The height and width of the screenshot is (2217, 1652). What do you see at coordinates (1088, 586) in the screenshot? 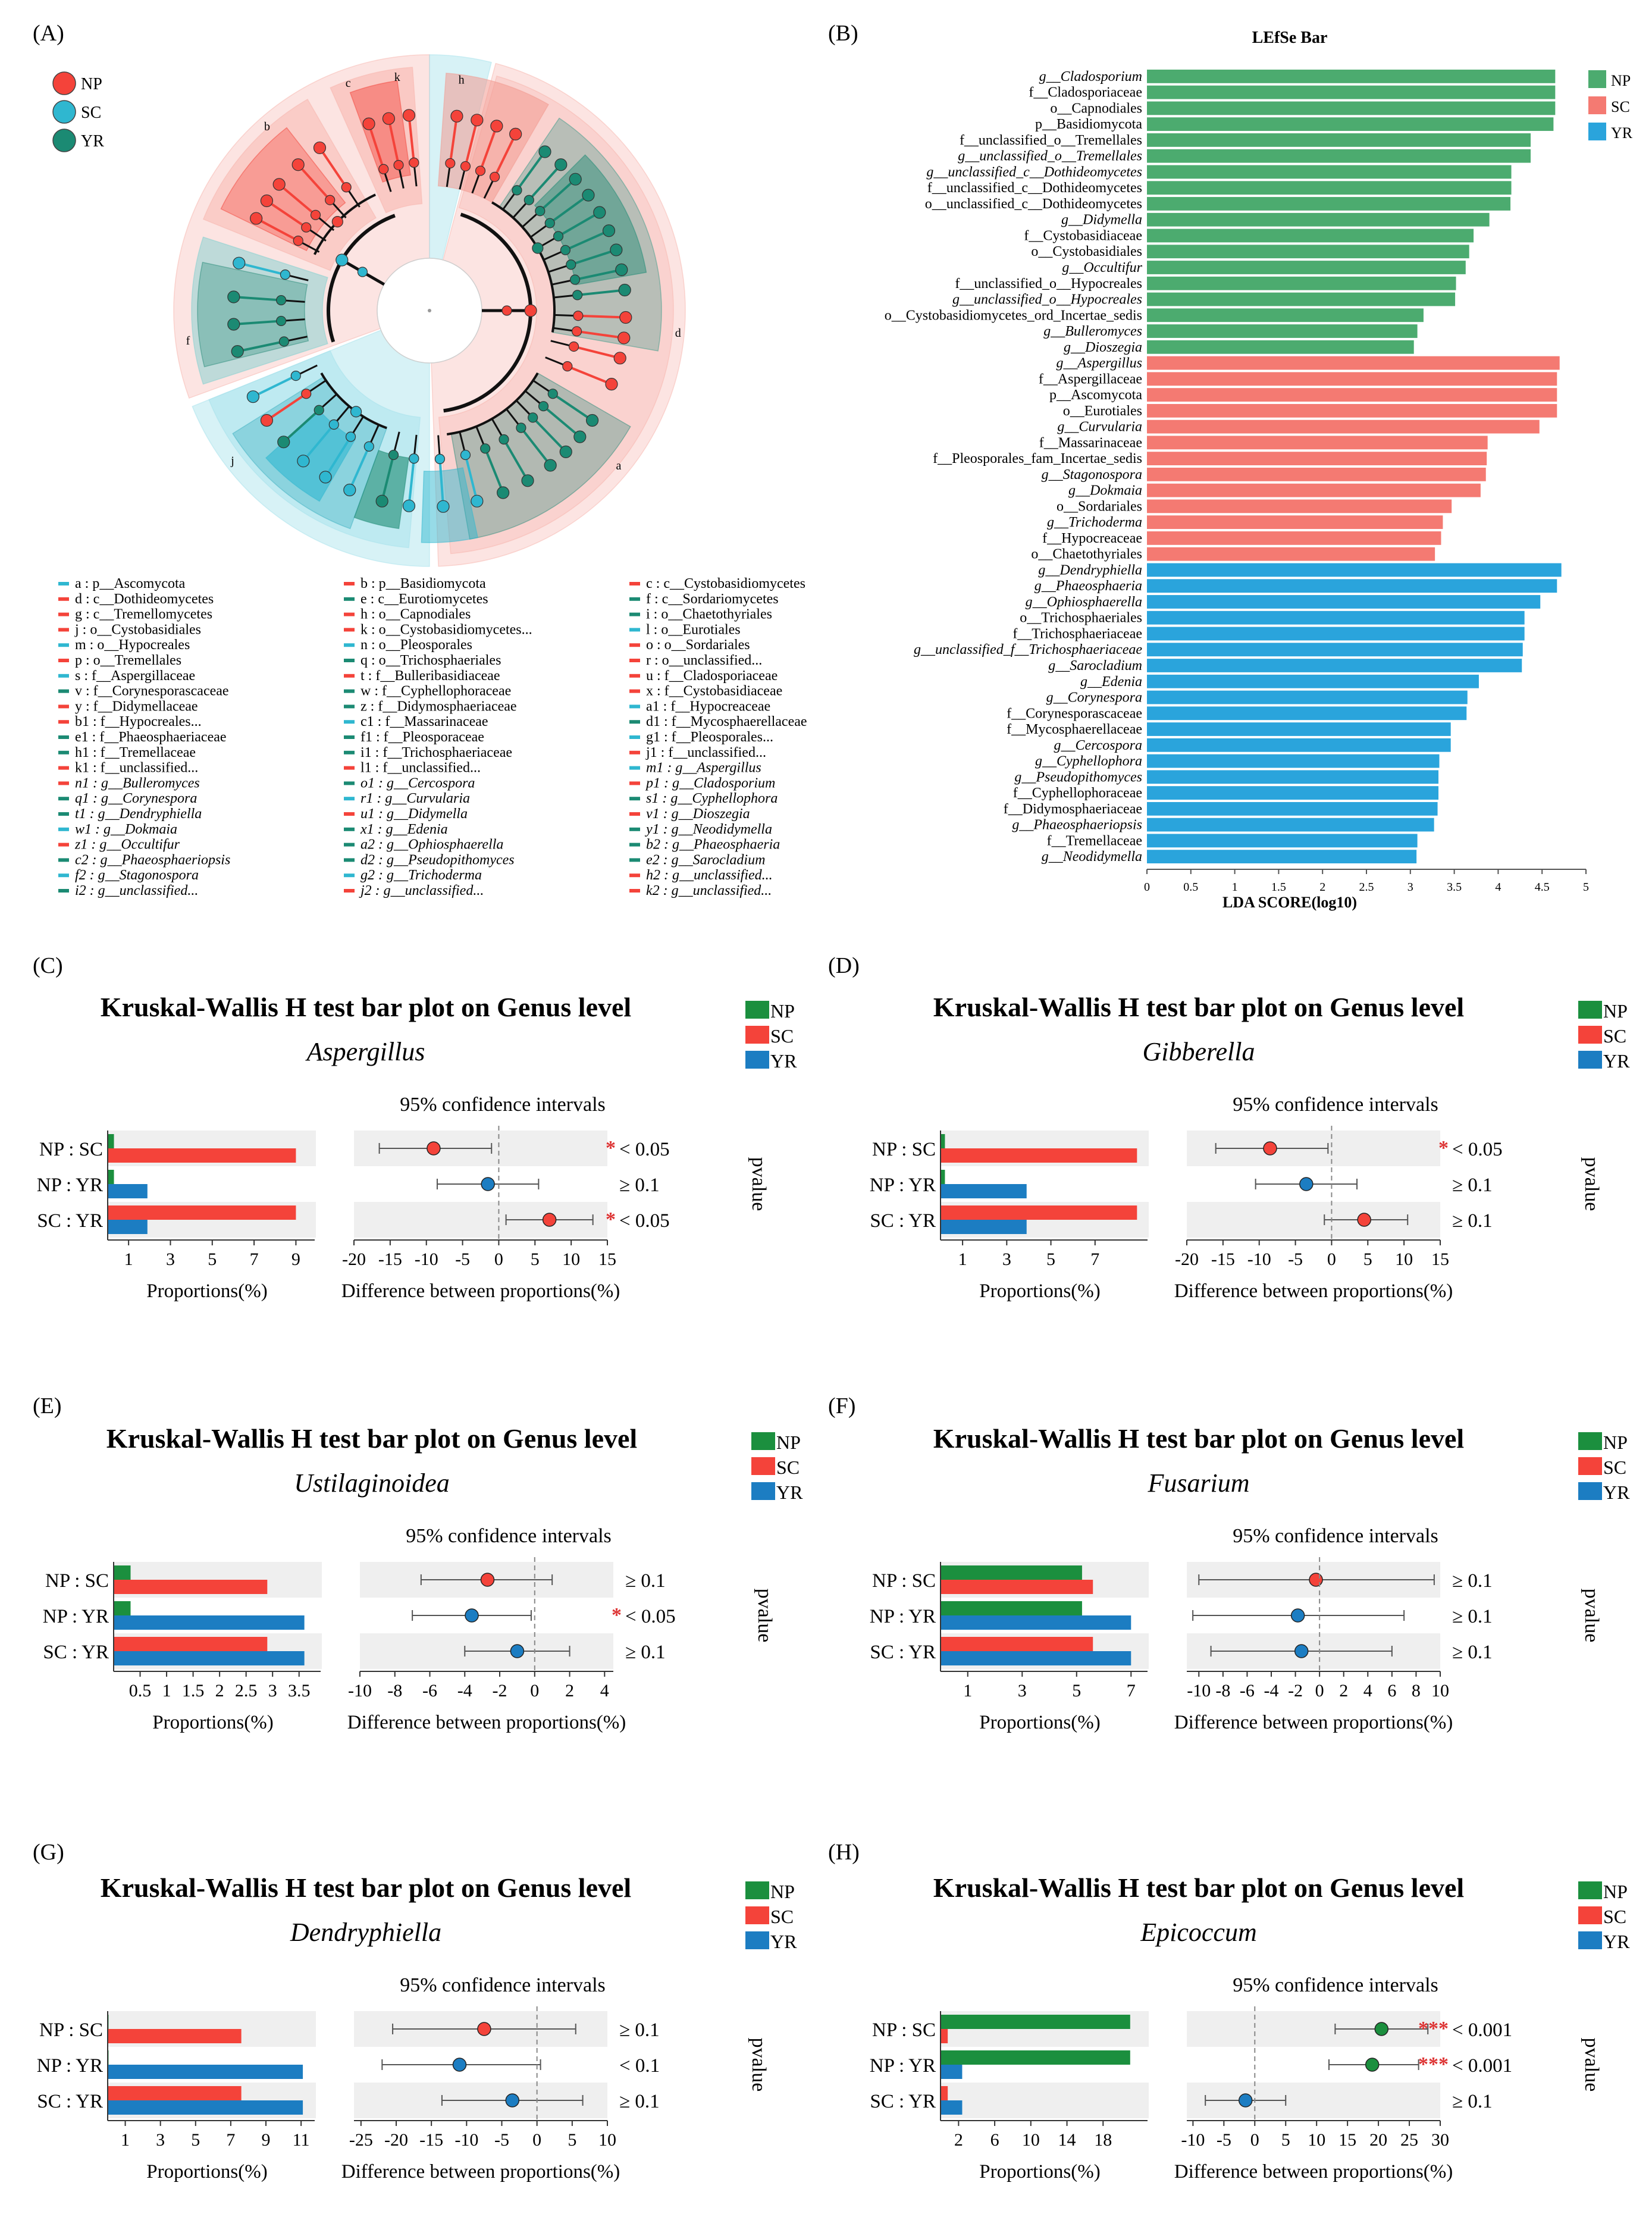
I see `lefse-label-32: g__Phaeosphaeria` at bounding box center [1088, 586].